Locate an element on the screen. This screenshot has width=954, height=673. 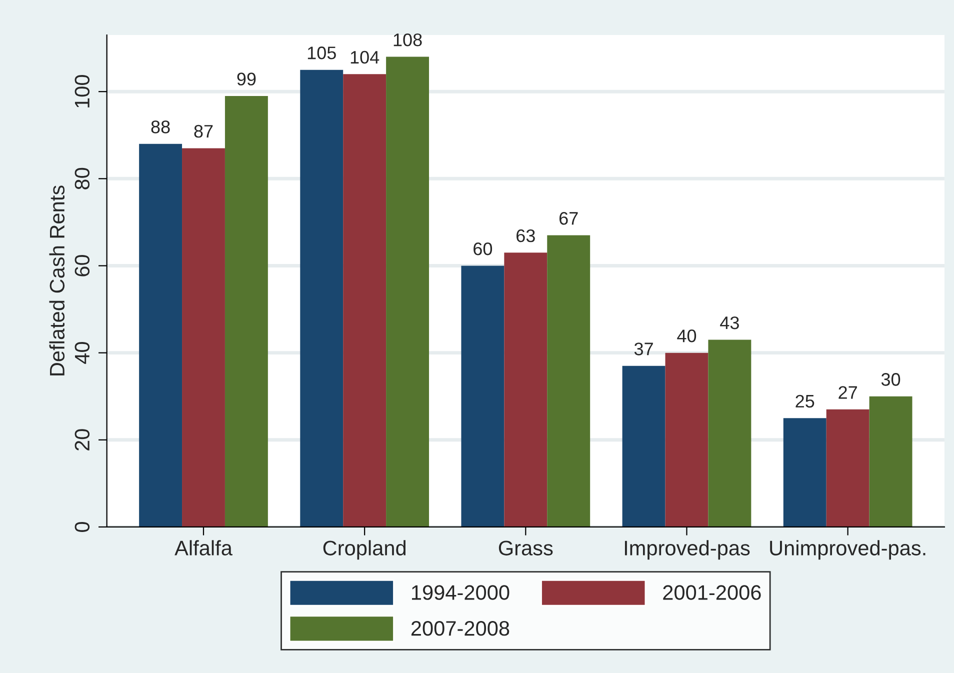
data-label: 99 is located at coordinates (246, 79).